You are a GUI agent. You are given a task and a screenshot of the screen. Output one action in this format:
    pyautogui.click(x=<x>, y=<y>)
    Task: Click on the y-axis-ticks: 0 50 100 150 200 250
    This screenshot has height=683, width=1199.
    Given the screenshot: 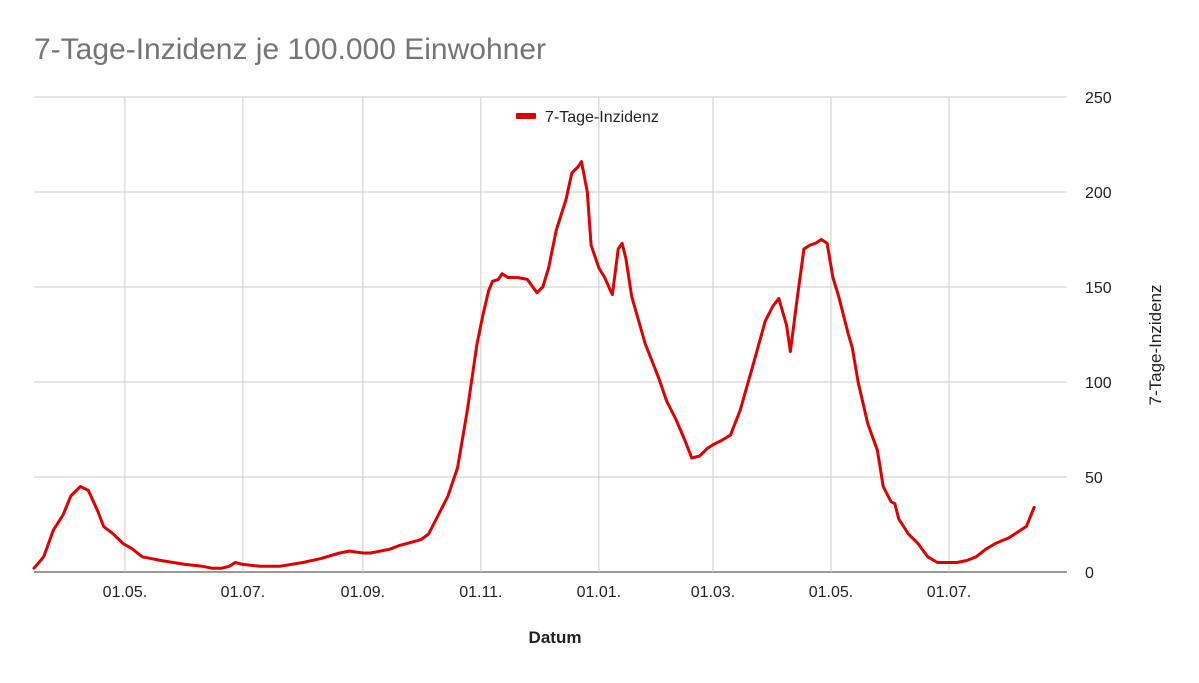 What is the action you would take?
    pyautogui.click(x=1098, y=336)
    